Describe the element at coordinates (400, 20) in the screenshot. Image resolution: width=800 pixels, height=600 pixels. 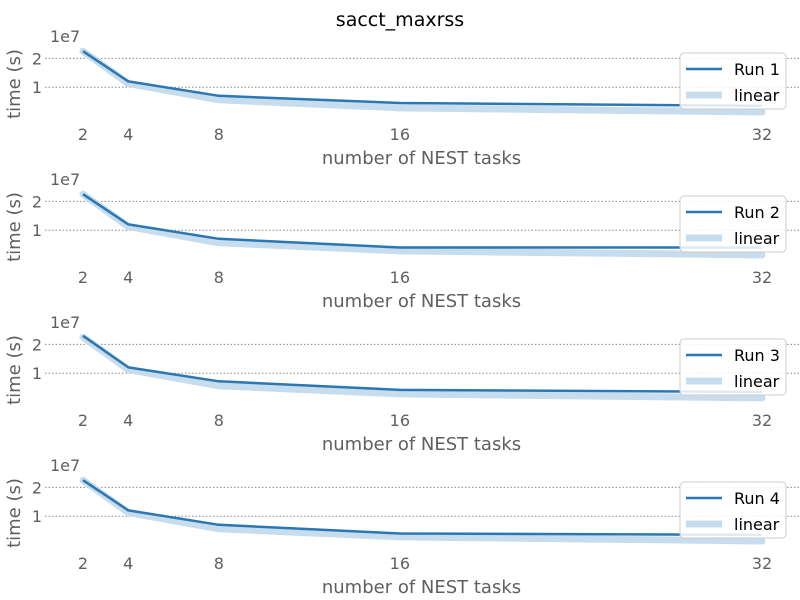
I see `chart-title: sacct_maxrss` at that location.